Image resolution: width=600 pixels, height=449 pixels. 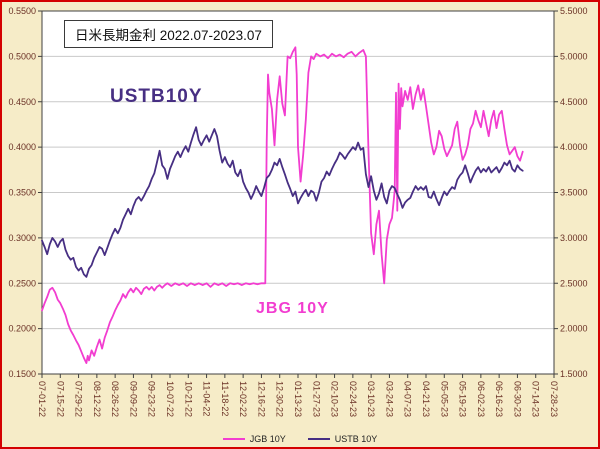 What do you see at coordinates (225, 398) in the screenshot?
I see `x-axis-label: 11-18-22` at bounding box center [225, 398].